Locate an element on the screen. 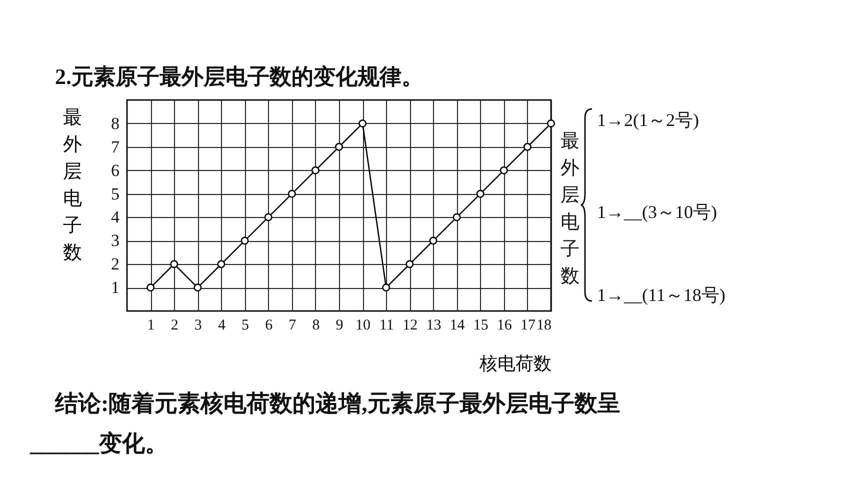  x-tick-label: 8 is located at coordinates (316, 326).